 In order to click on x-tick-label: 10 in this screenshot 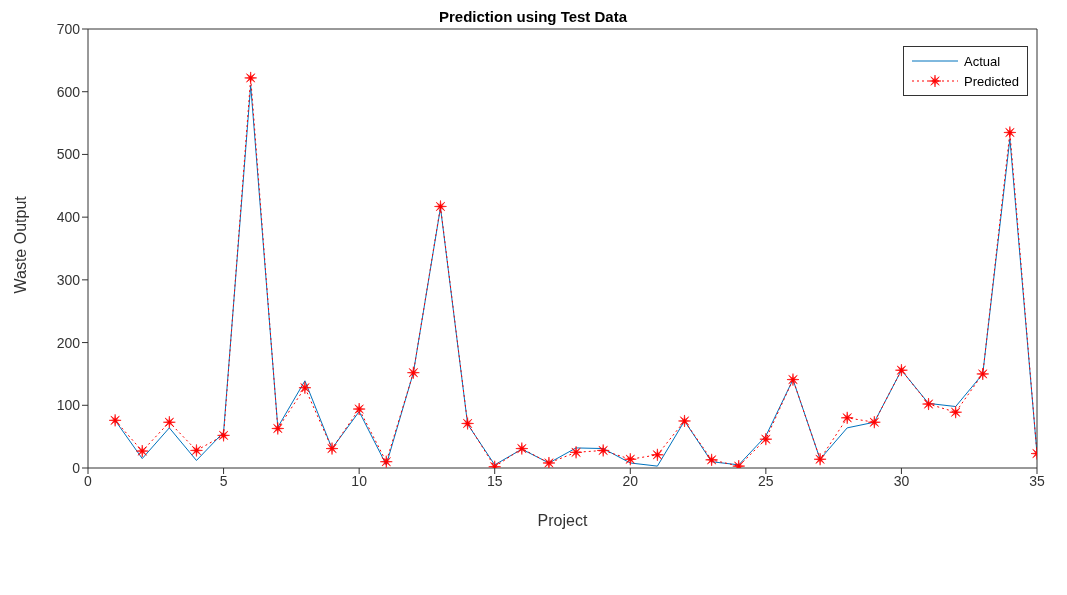, I will do `click(359, 480)`.